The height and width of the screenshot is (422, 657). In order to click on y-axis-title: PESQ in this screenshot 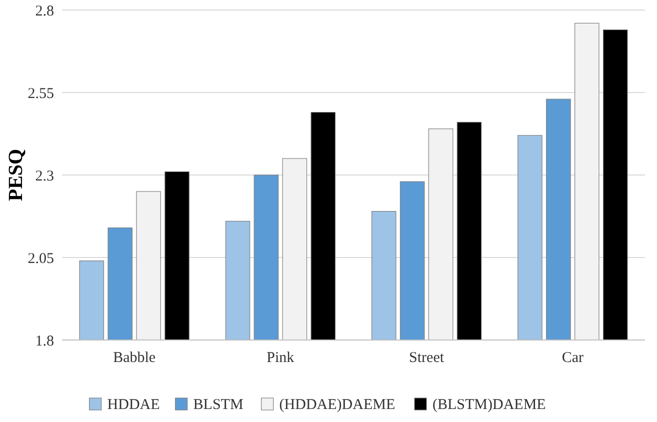, I will do `click(16, 175)`.